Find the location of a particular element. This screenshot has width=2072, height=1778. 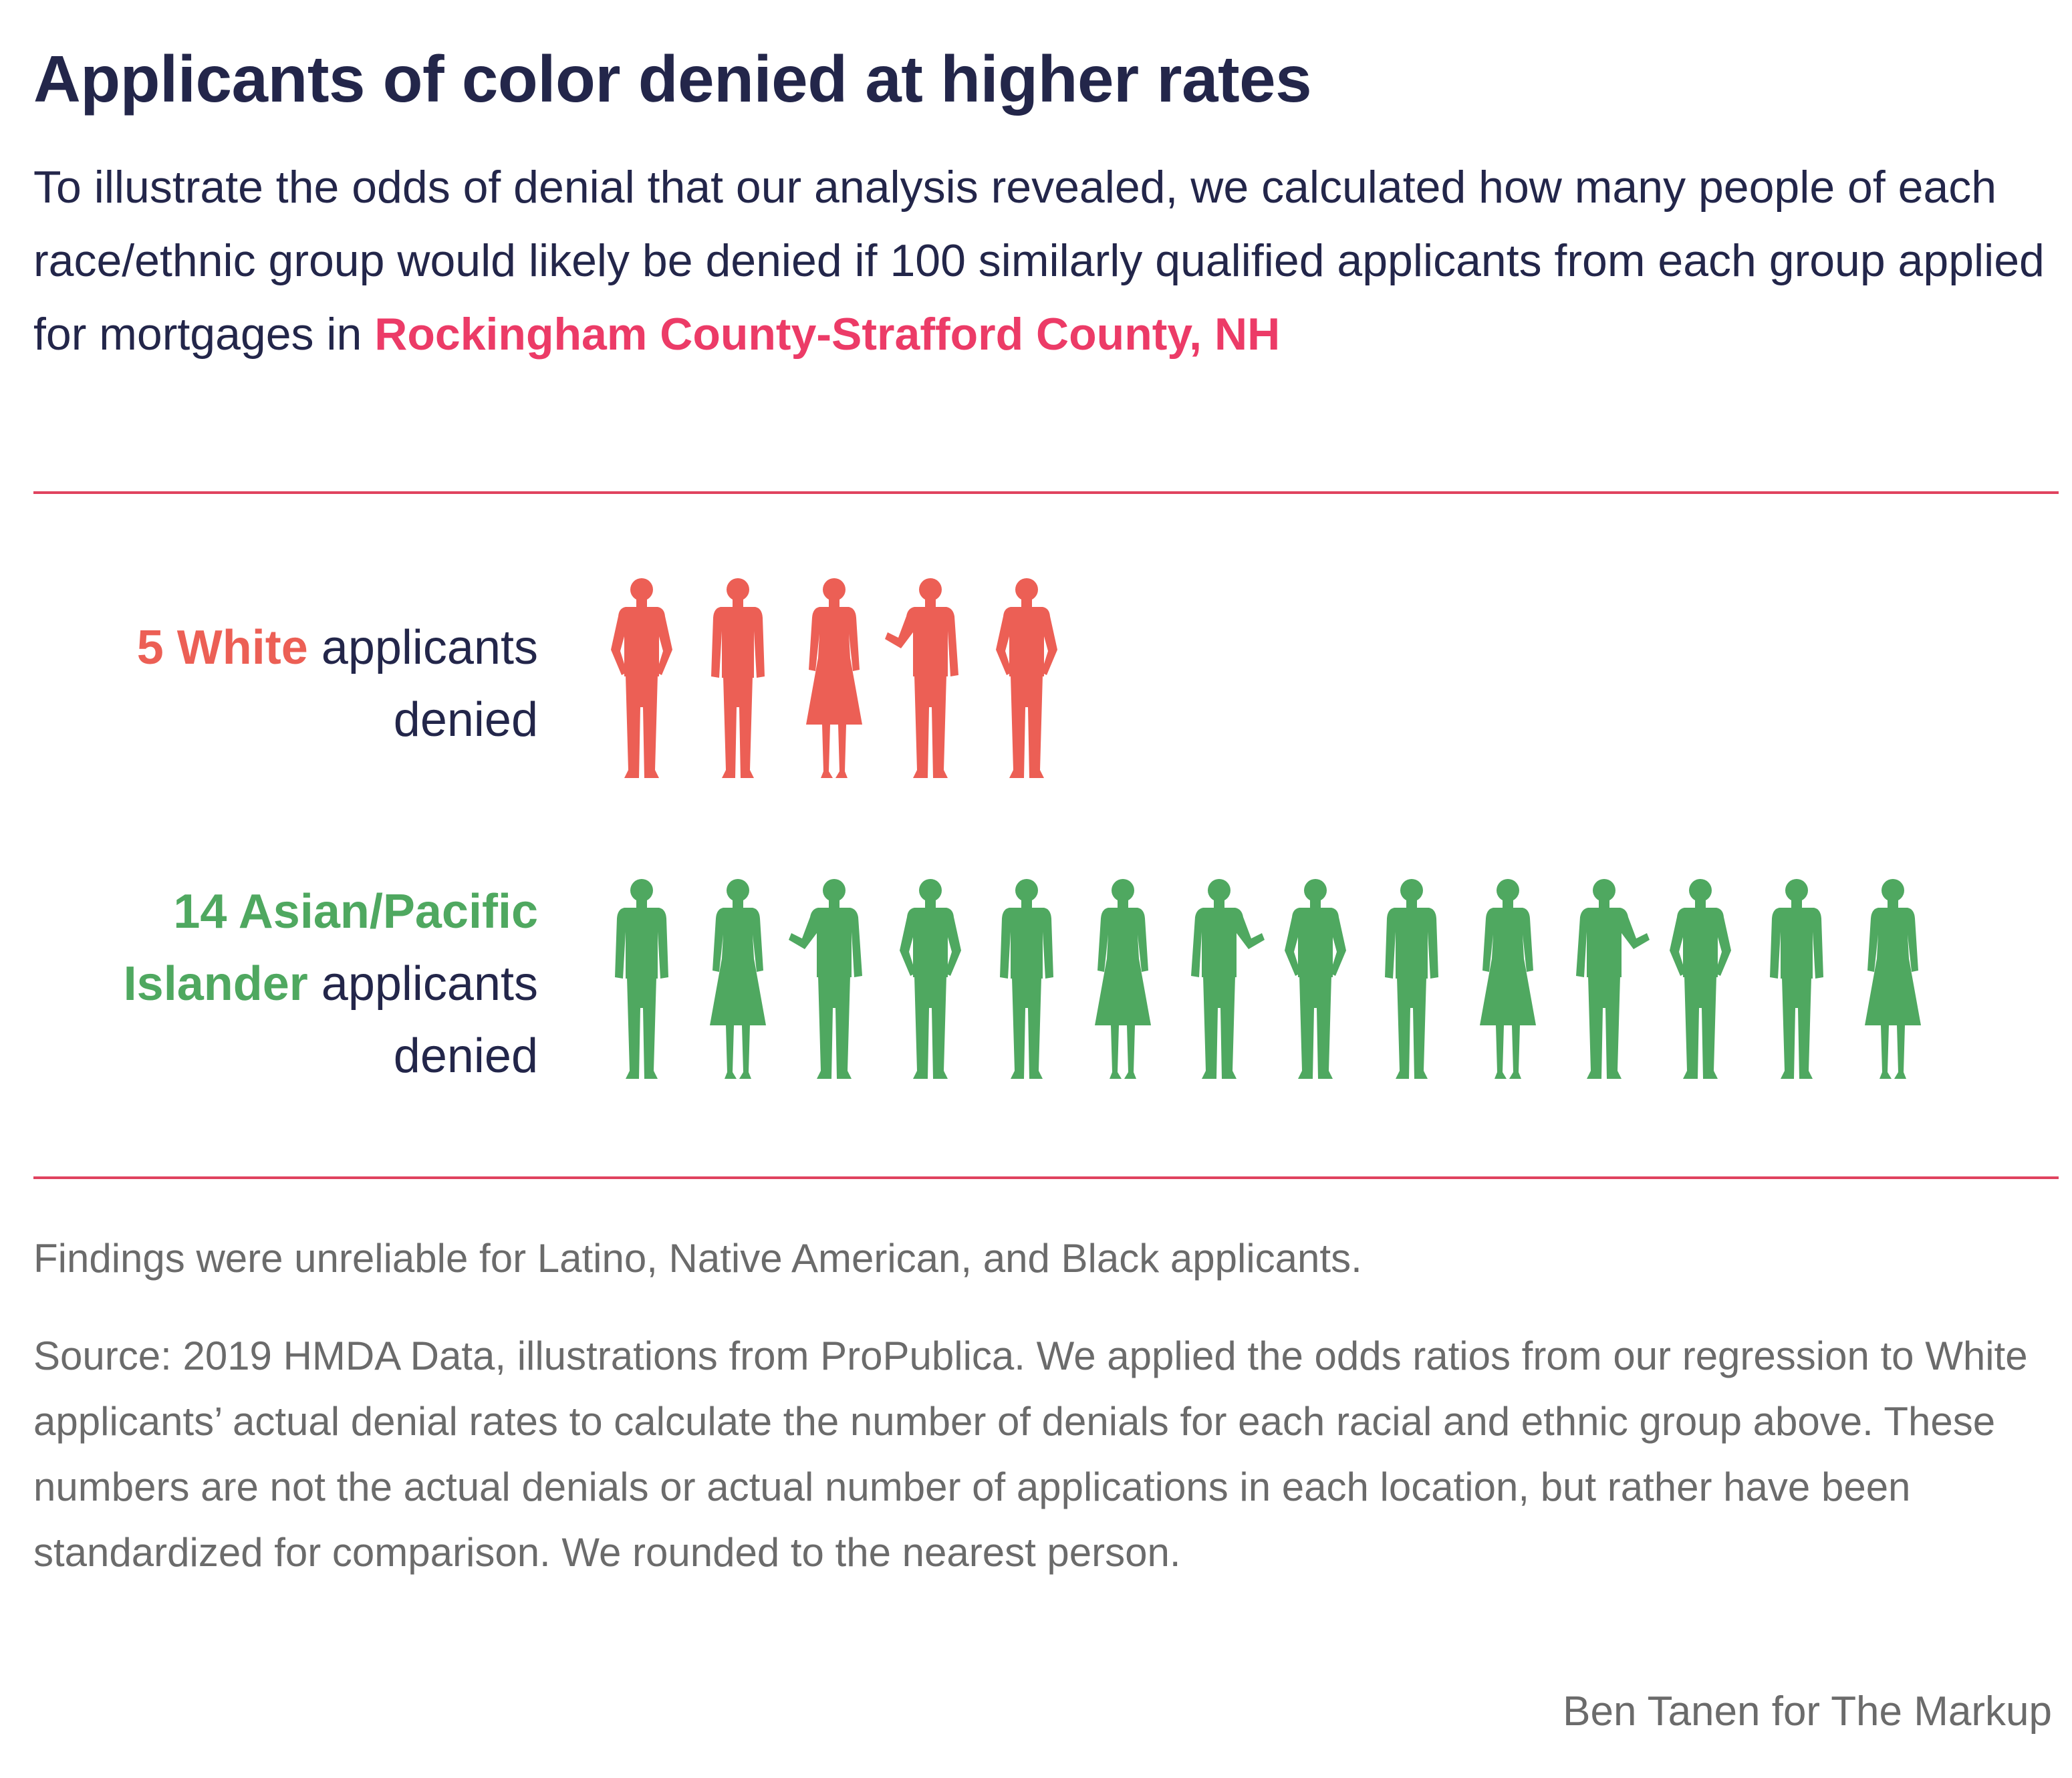

row-api-count: 14 is located at coordinates (200, 911).